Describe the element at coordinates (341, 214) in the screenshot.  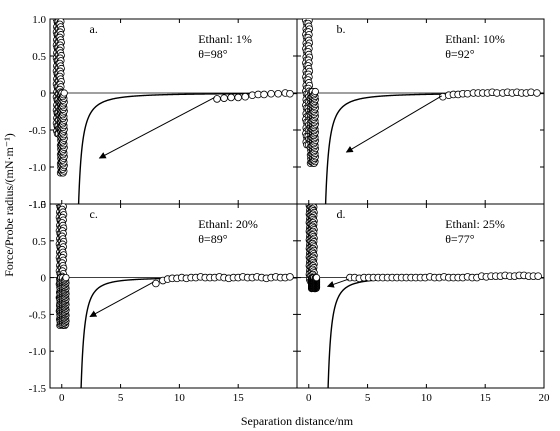
I see `panel-label: d.` at that location.